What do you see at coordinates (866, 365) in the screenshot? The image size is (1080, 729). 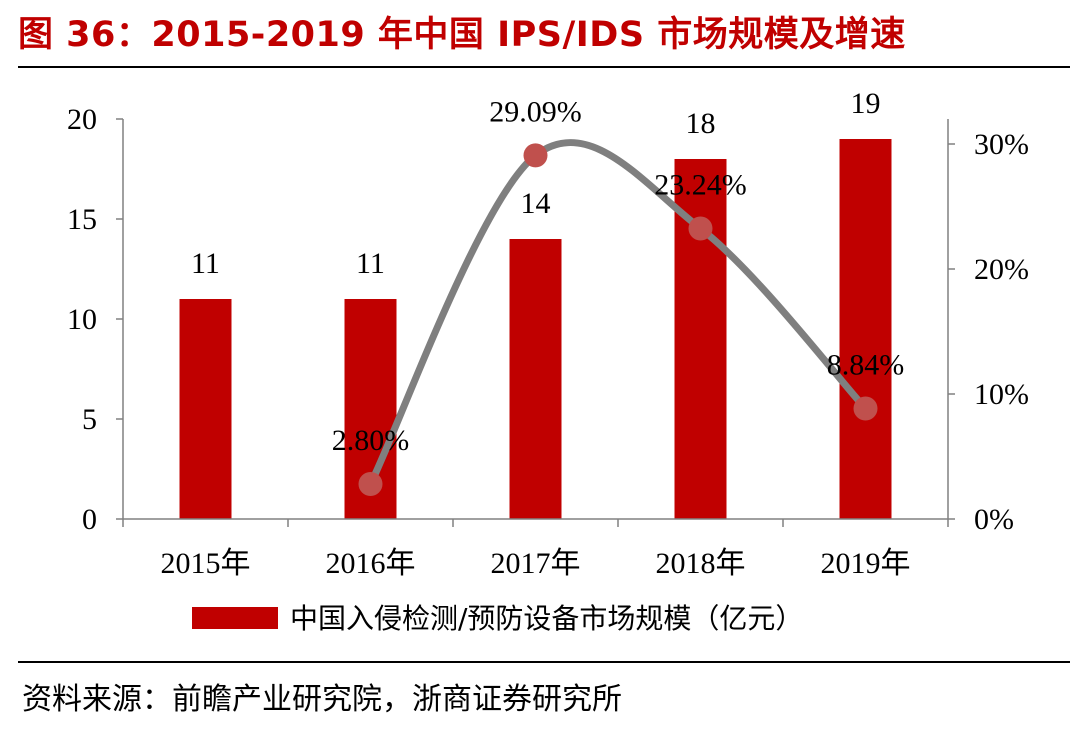 I see `growth-label-4: 8.84%` at bounding box center [866, 365].